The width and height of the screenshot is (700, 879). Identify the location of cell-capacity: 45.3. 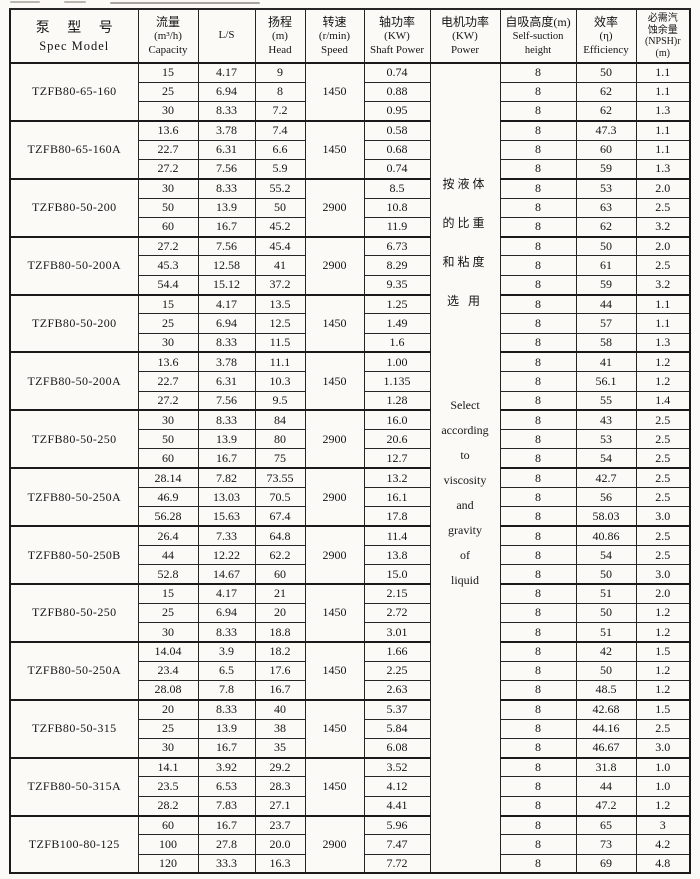
(168, 265).